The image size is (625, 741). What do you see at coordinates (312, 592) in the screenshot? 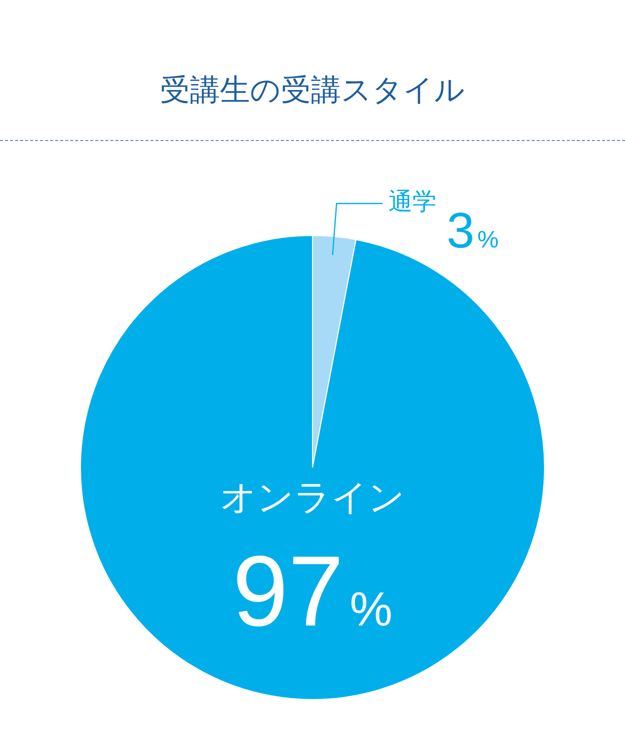
I see `data-label: 97%` at bounding box center [312, 592].